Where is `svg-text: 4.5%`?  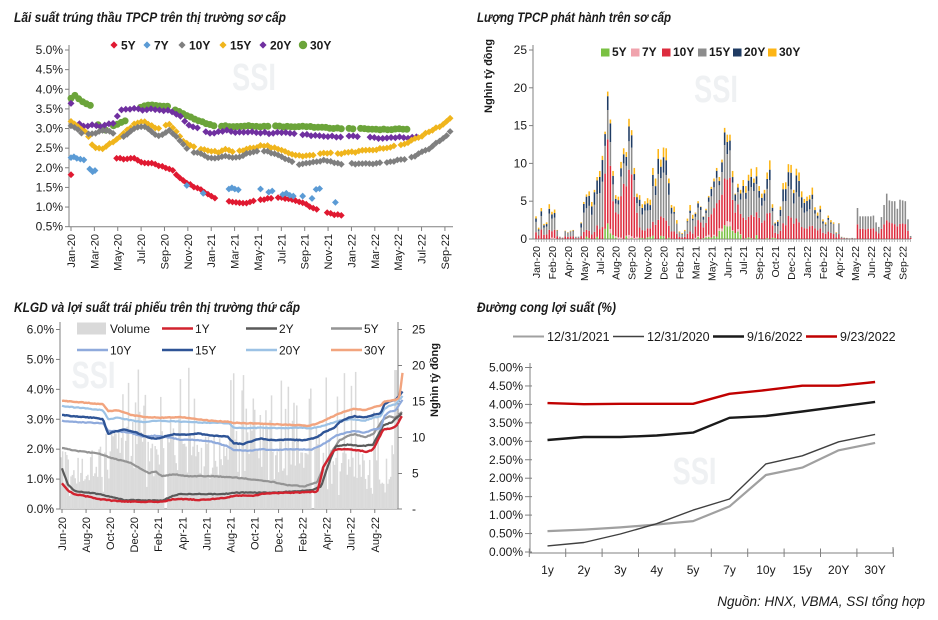
svg-text: 4.5% is located at coordinates (50, 70).